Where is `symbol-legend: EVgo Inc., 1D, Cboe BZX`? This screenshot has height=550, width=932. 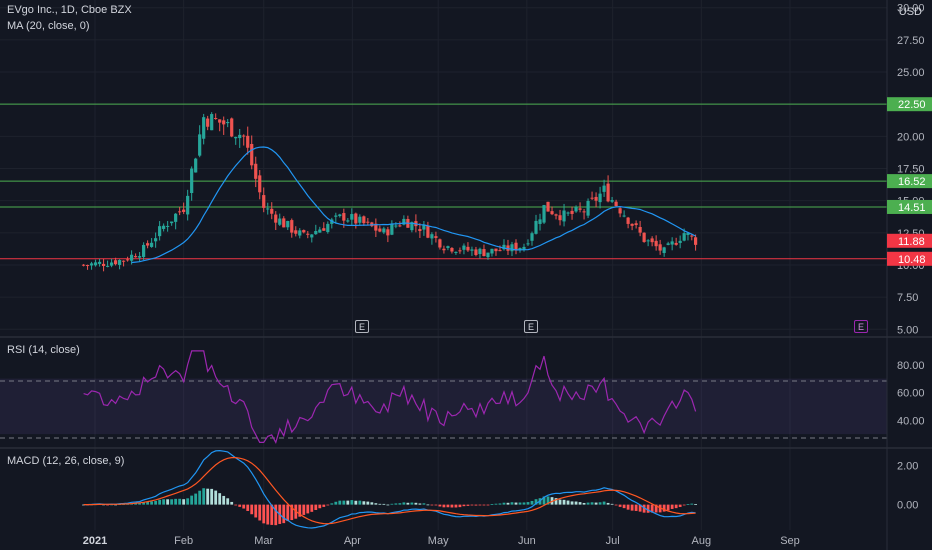 symbol-legend: EVgo Inc., 1D, Cboe BZX is located at coordinates (69, 10).